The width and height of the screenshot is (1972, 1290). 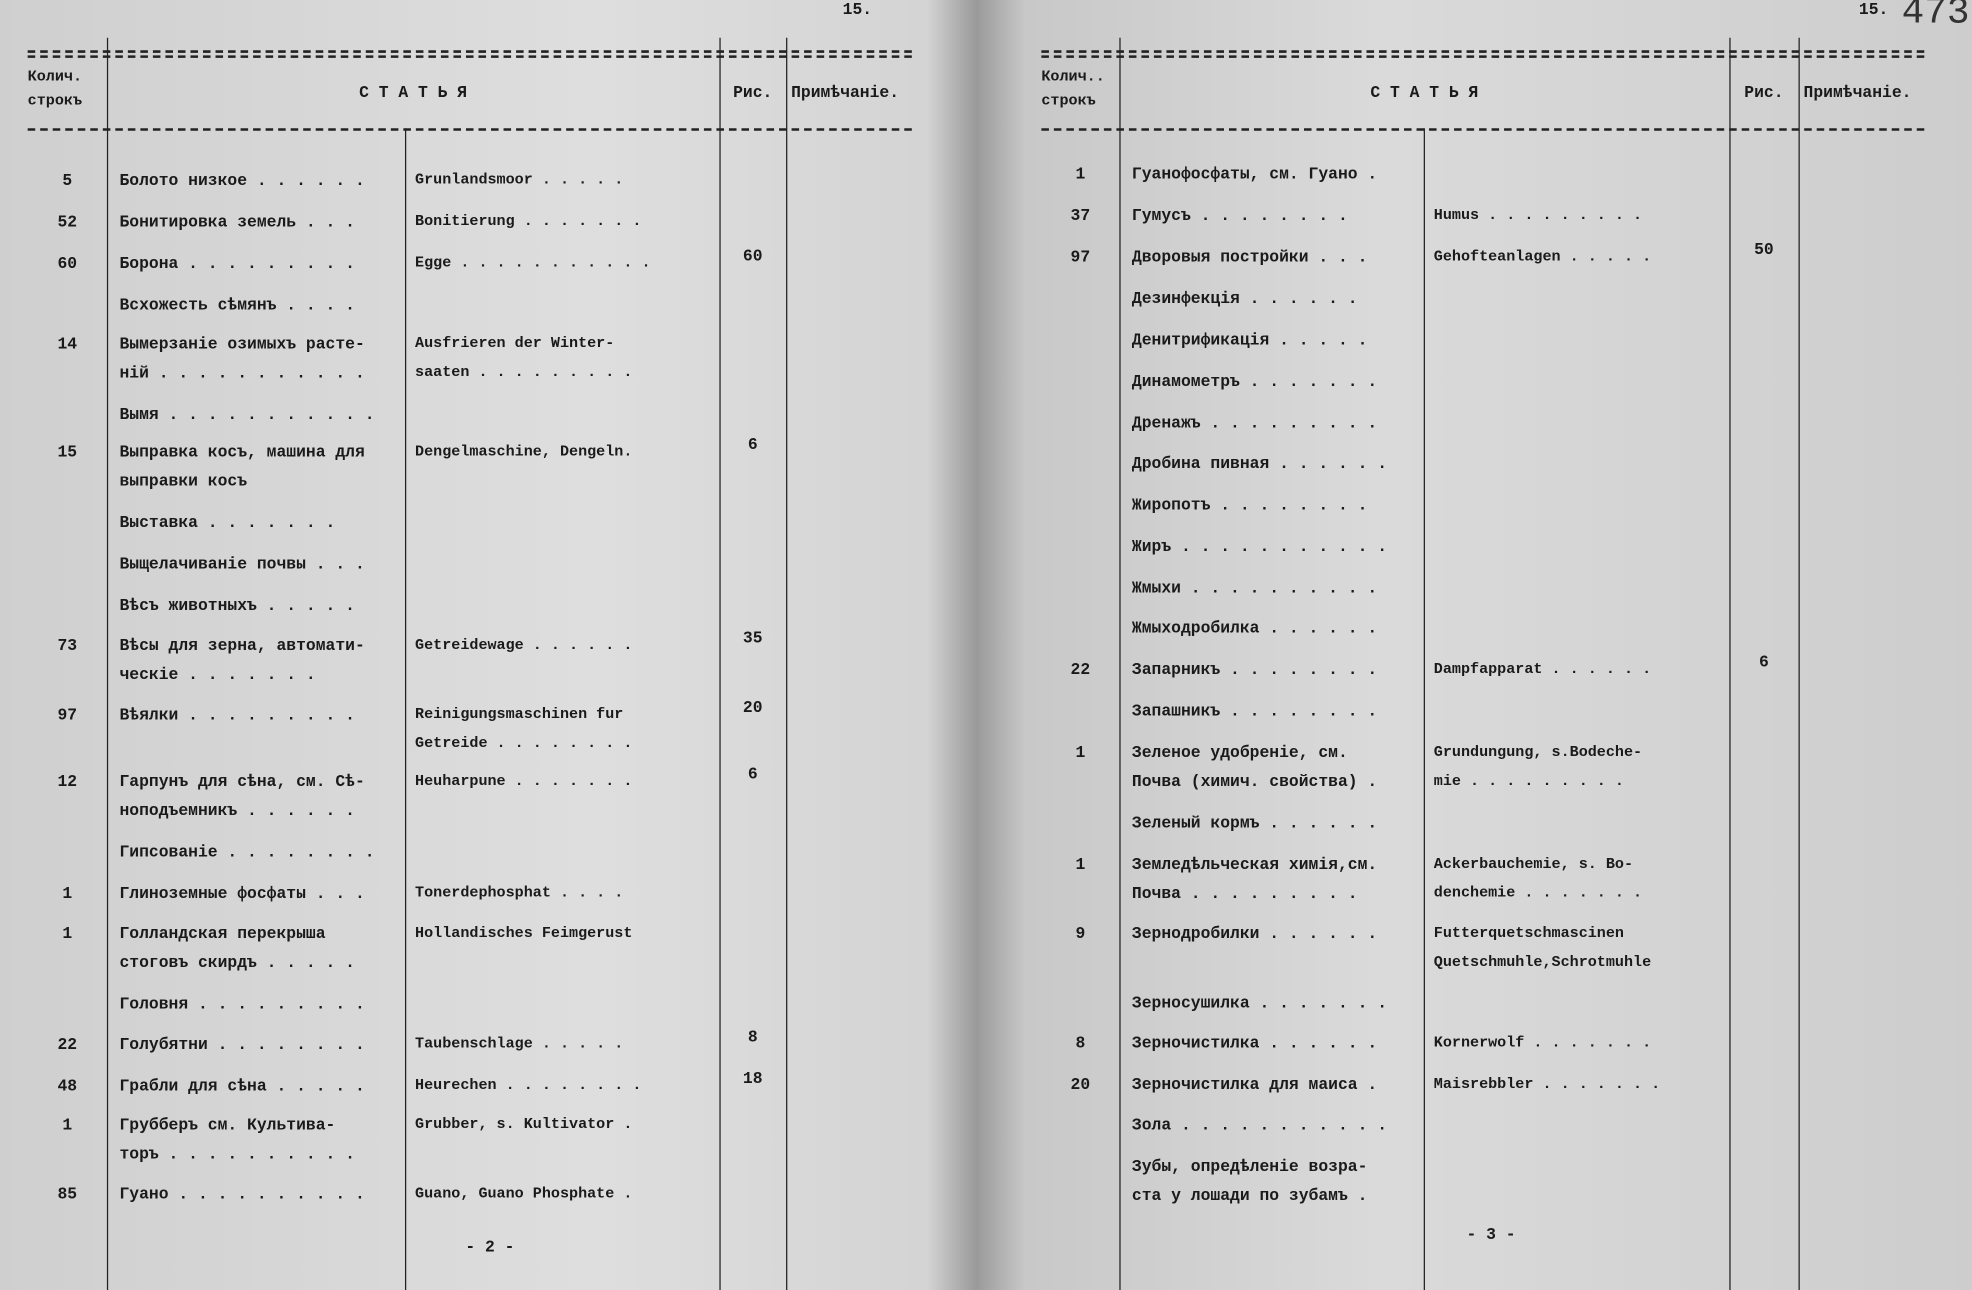 I want to click on article-ru: Динамометръ . . . . . . ., so click(x=1254, y=382).